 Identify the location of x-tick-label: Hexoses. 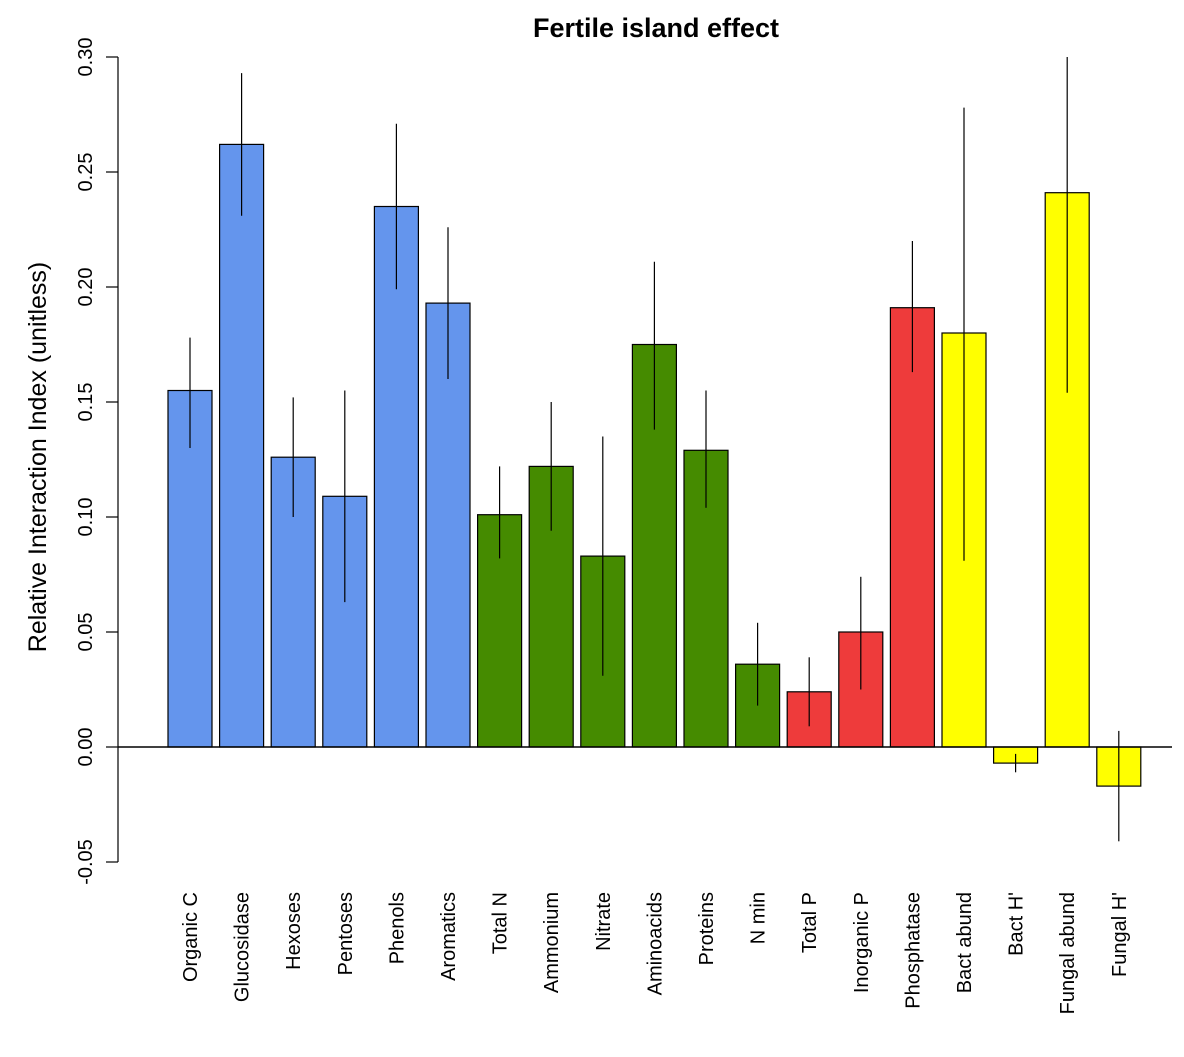
(294, 931).